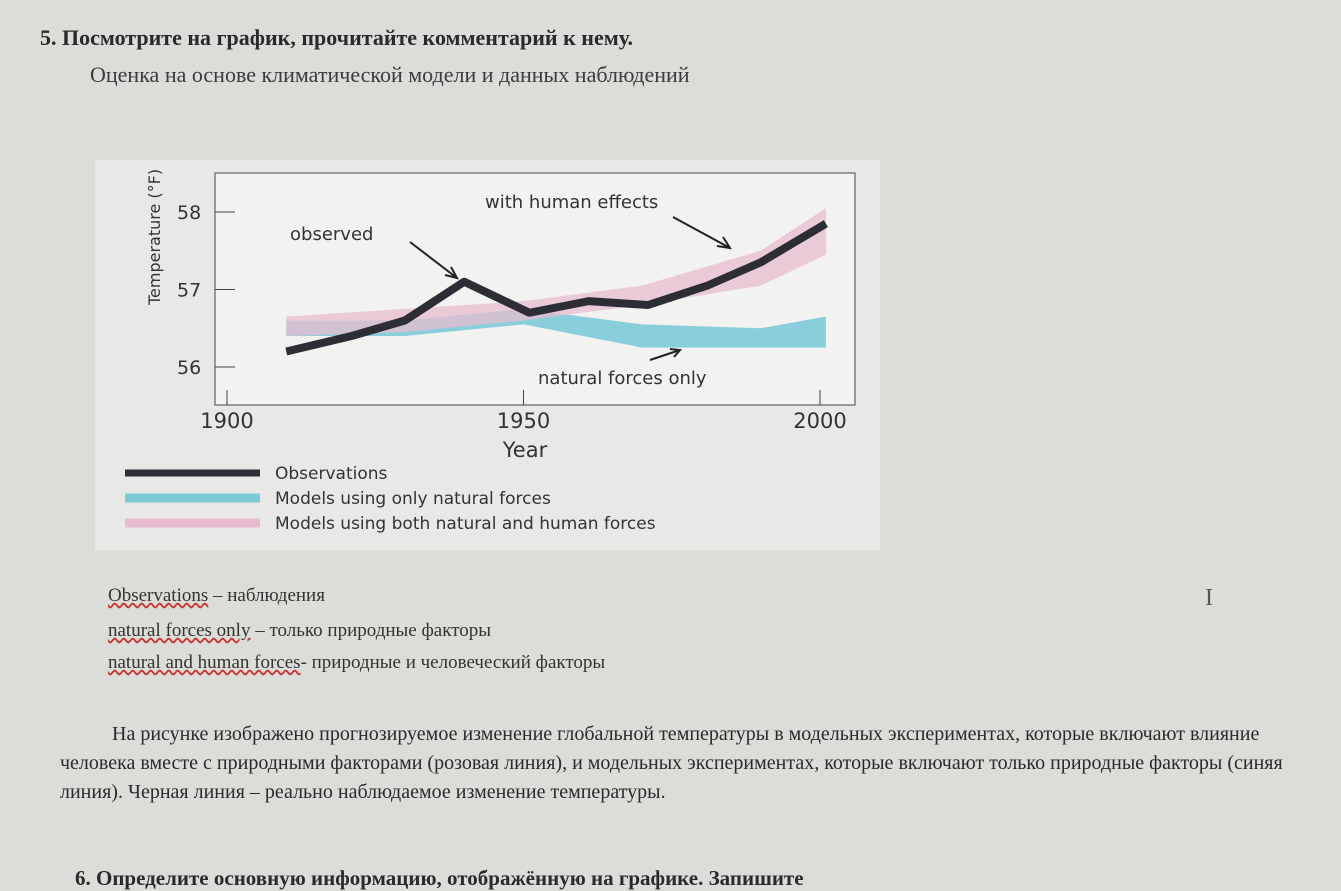 The width and height of the screenshot is (1341, 891). What do you see at coordinates (523, 421) in the screenshot?
I see `x-tick-label: 1950` at bounding box center [523, 421].